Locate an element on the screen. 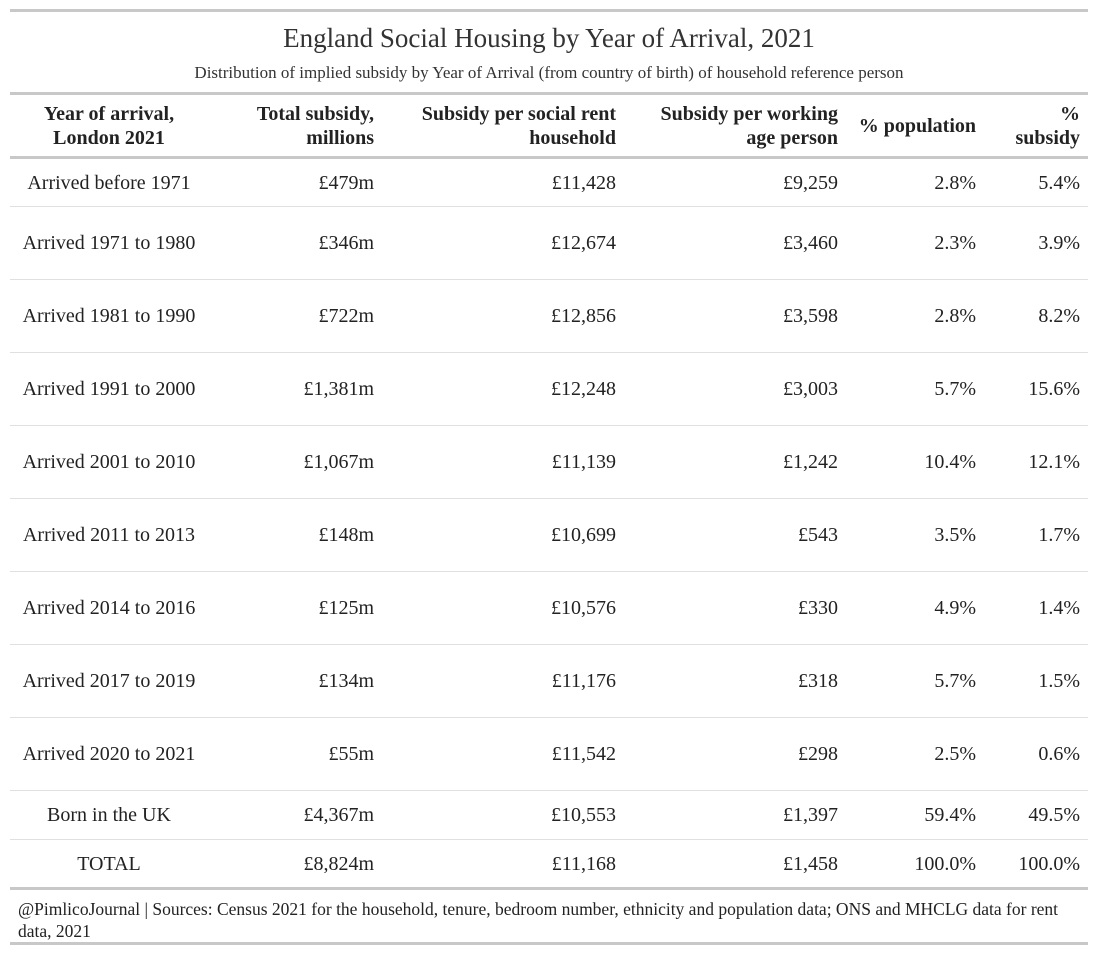 The image size is (1100, 959). cell-total-subsidy: £722m is located at coordinates (295, 316).